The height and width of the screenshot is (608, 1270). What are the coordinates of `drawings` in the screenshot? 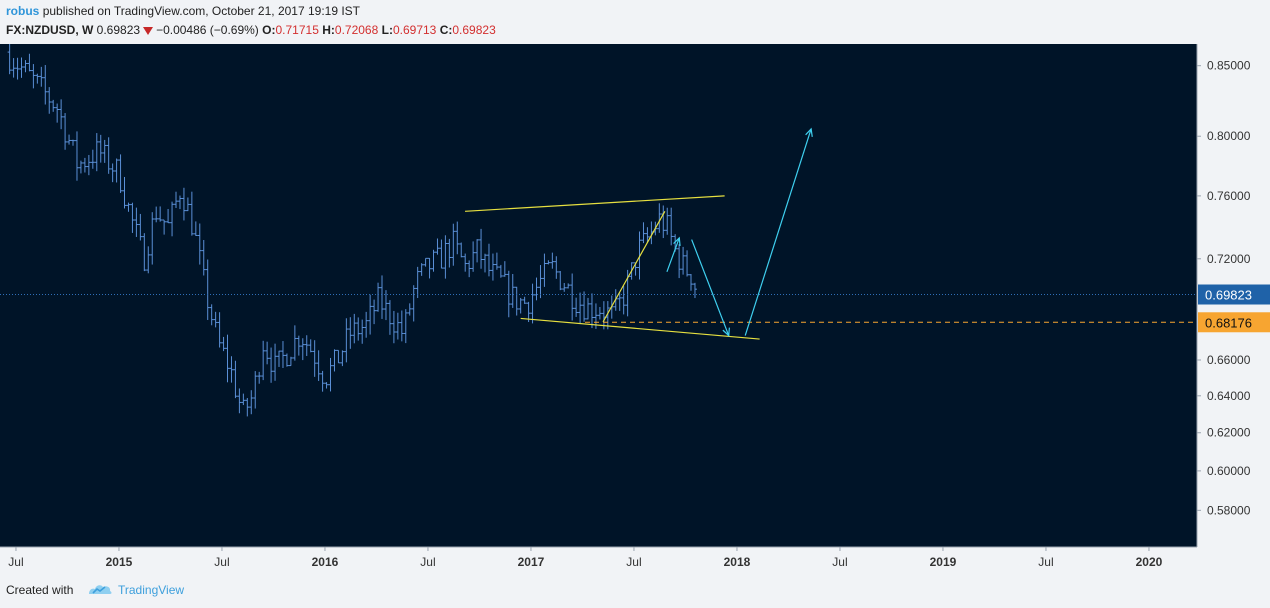 It's located at (639, 233).